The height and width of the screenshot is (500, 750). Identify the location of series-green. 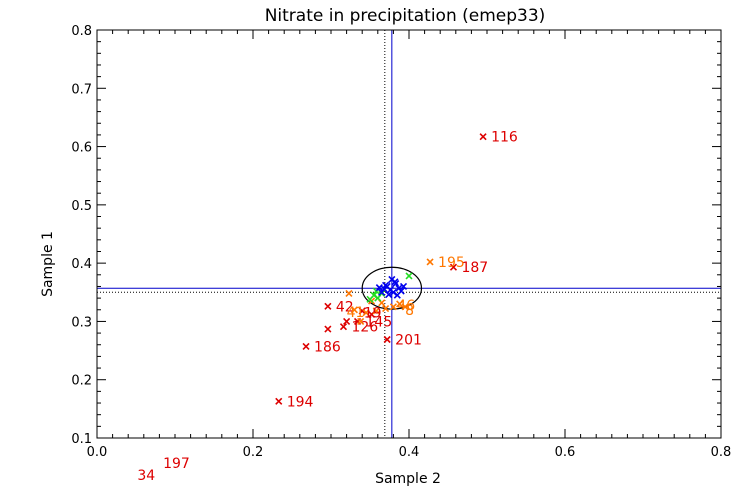
(389, 287).